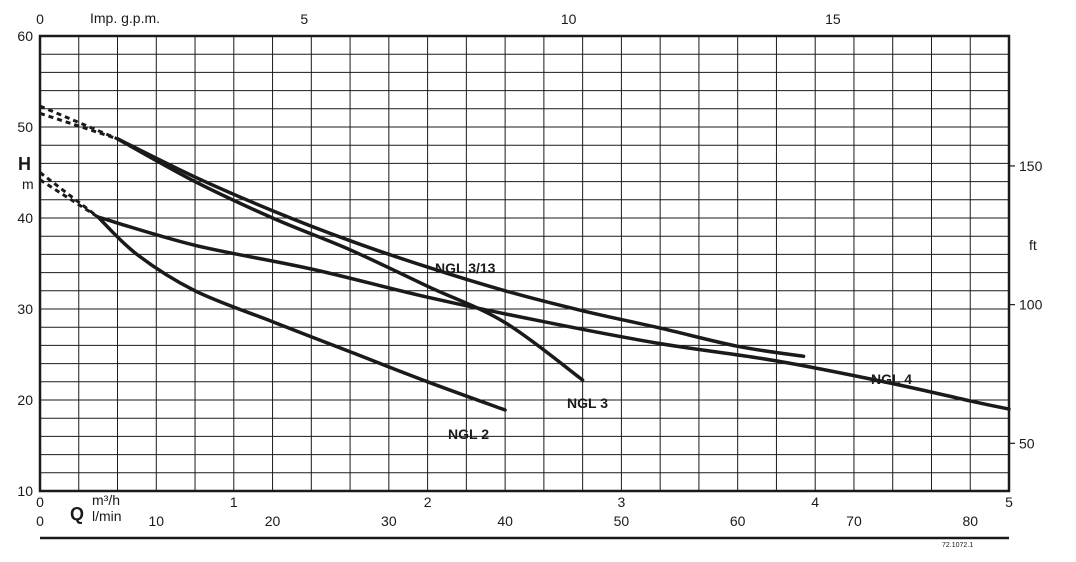 Image resolution: width=1076 pixels, height=562 pixels. I want to click on x-tick-label-lmin: 60, so click(738, 521).